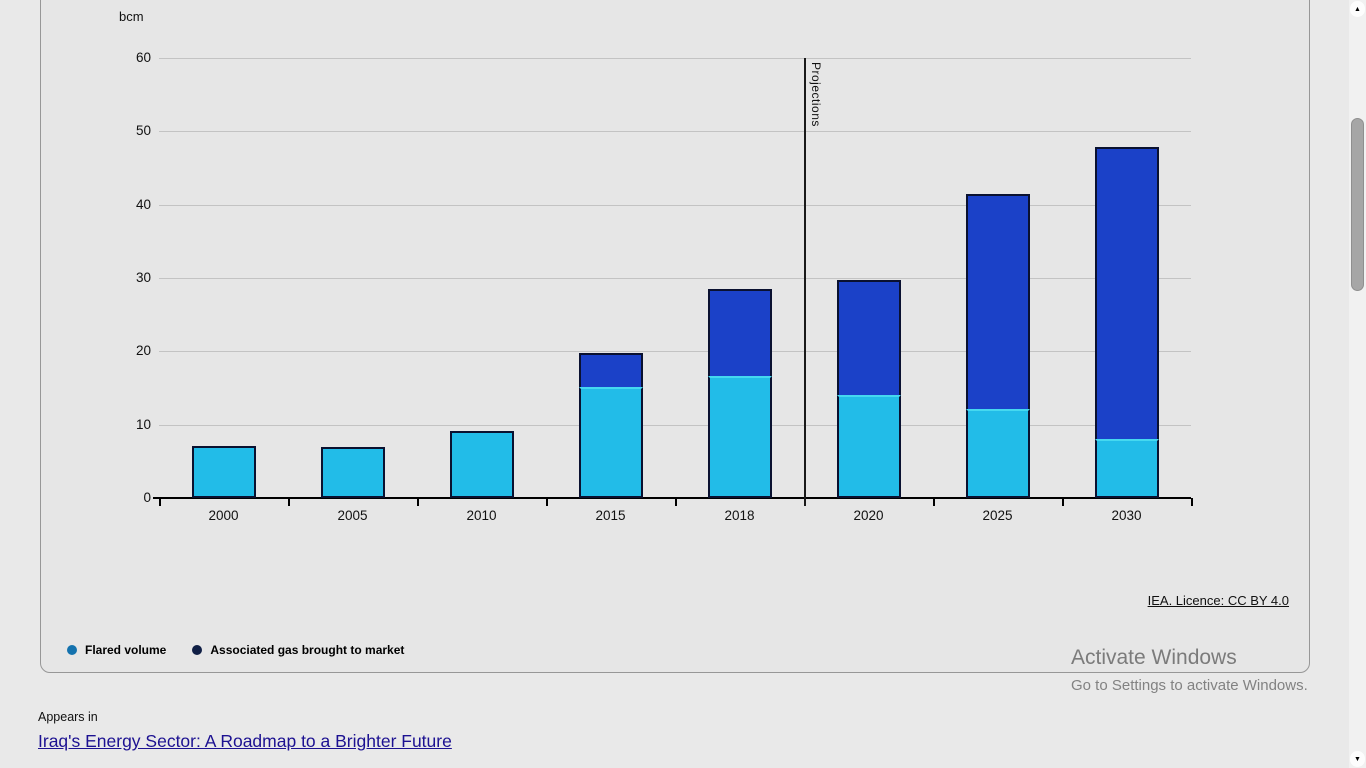  I want to click on bar-group-2005, so click(352, 472).